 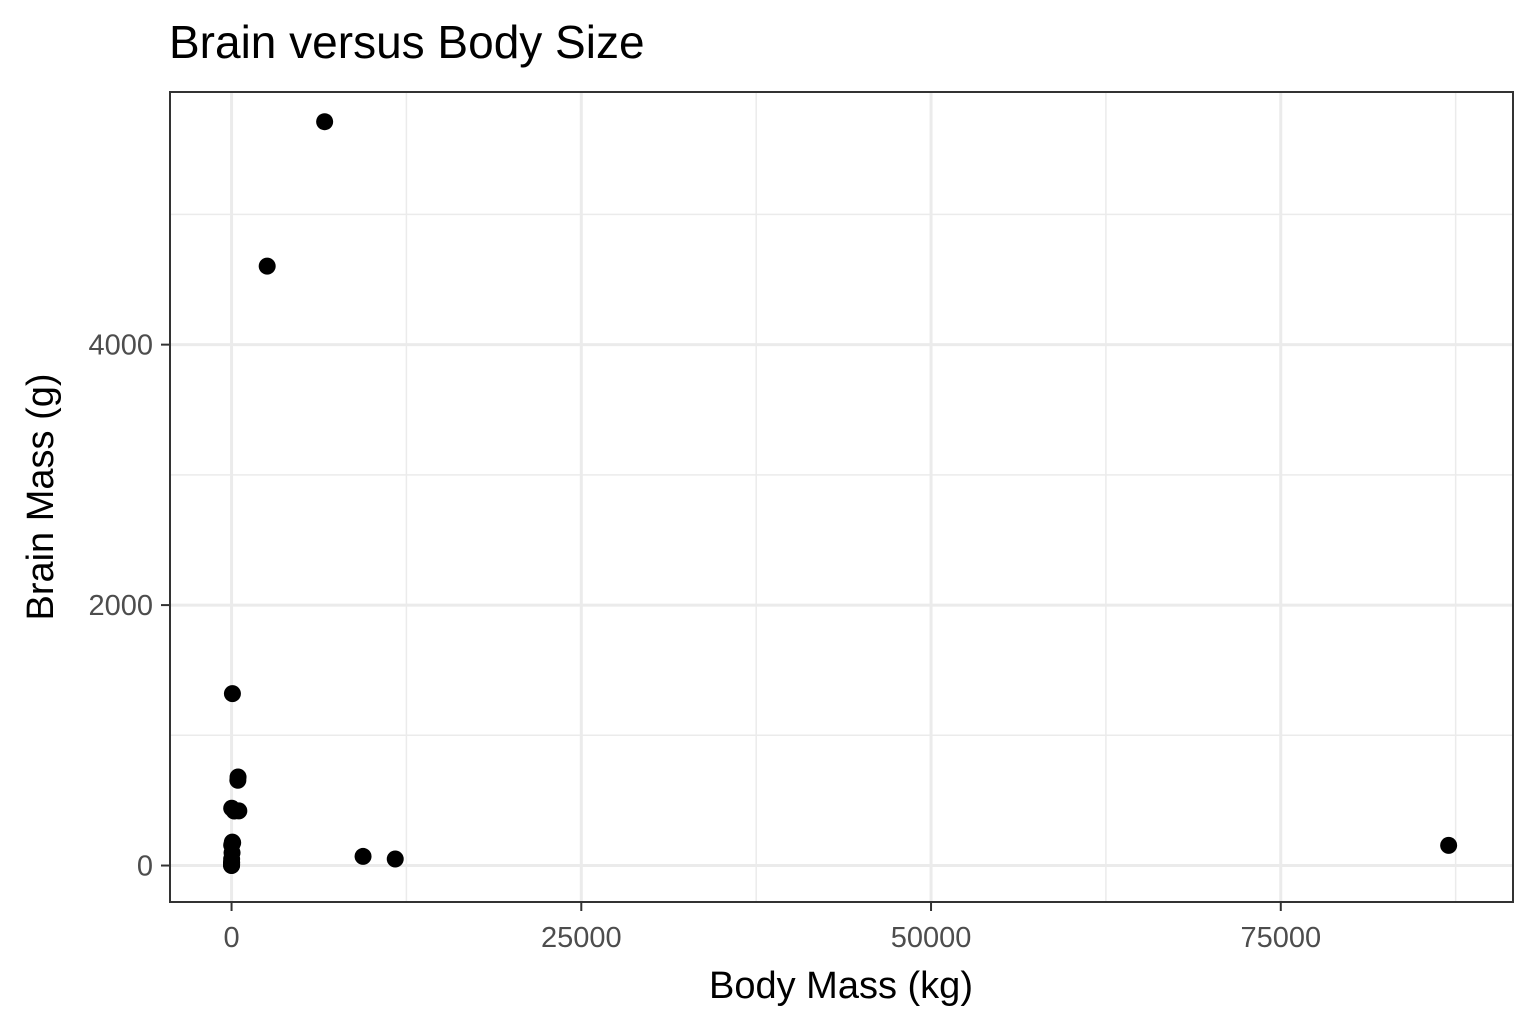 What do you see at coordinates (120, 606) in the screenshot?
I see `y-tick-label: 2000` at bounding box center [120, 606].